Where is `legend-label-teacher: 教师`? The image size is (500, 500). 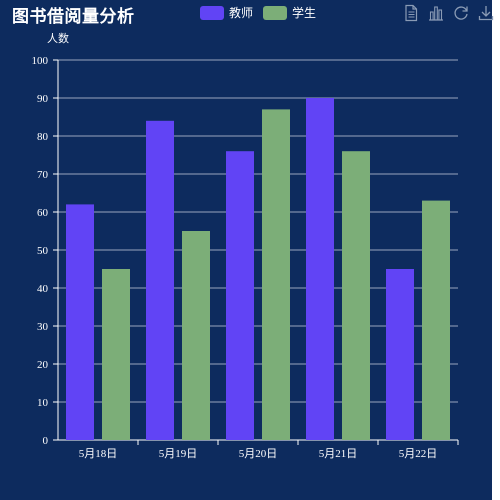
legend-label-teacher: 教师 is located at coordinates (241, 13).